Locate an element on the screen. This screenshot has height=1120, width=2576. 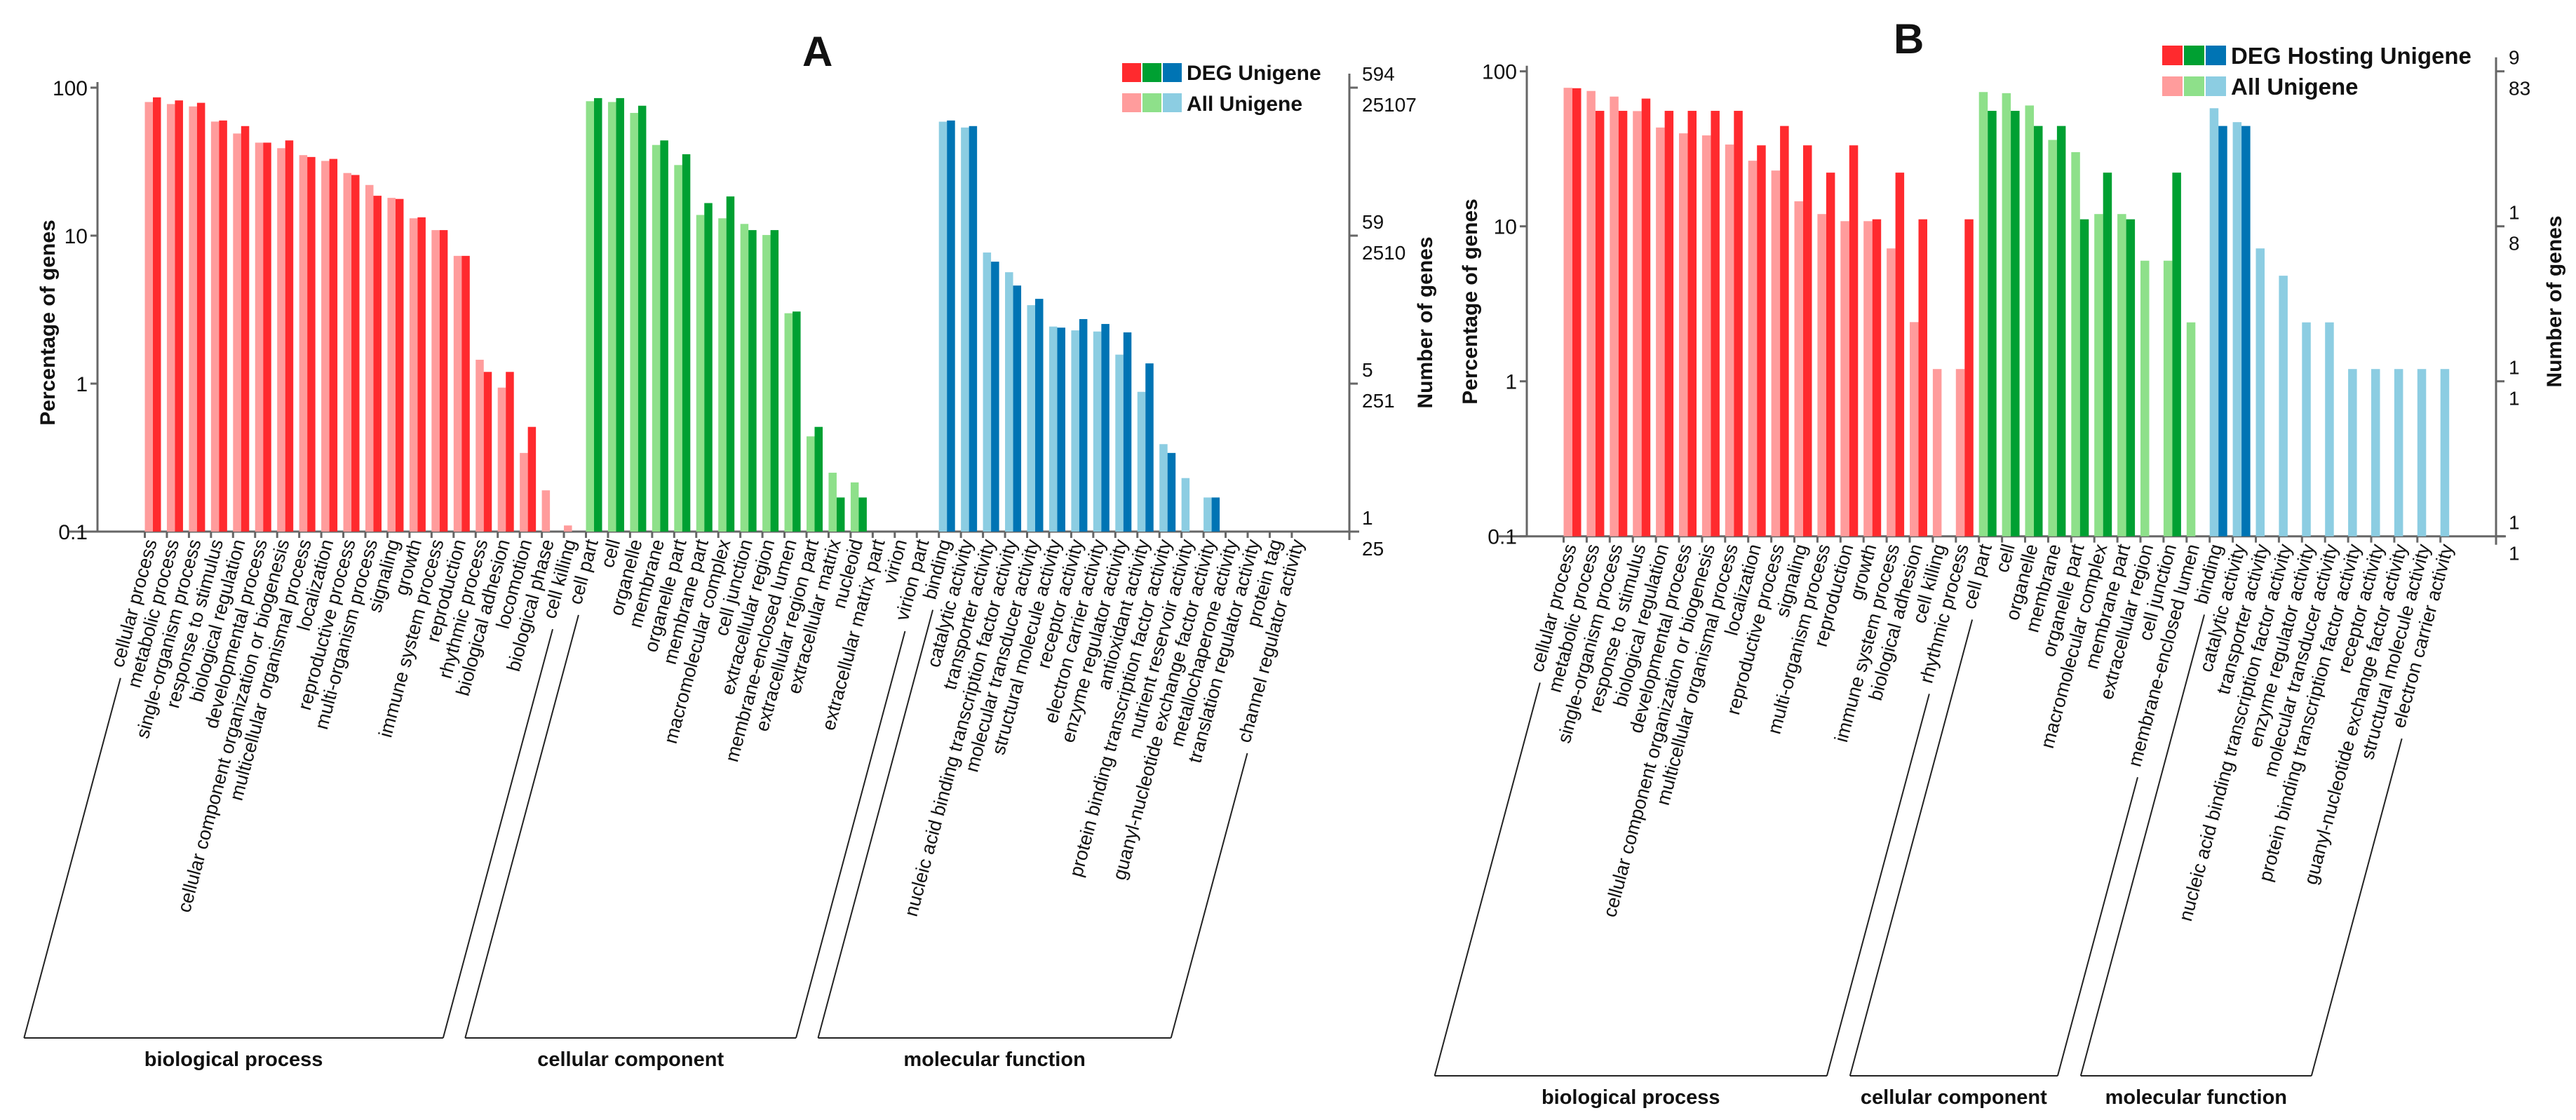
right-tick-label-all-count: 8 is located at coordinates (2514, 244).